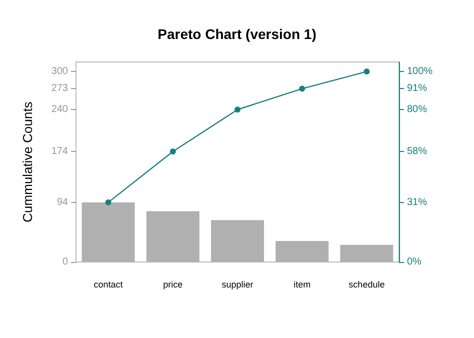 The image size is (474, 338). What do you see at coordinates (65, 262) in the screenshot?
I see `y-tick-label: 0` at bounding box center [65, 262].